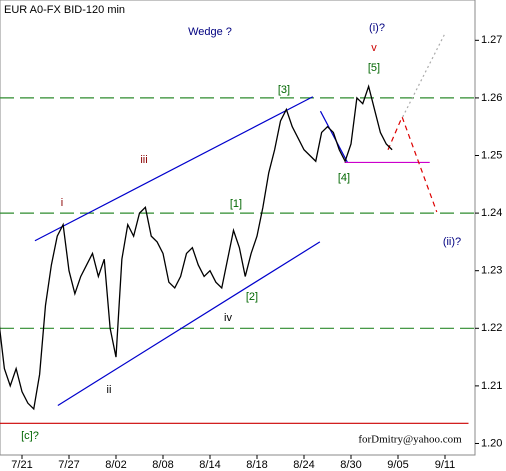 This screenshot has width=506, height=471. I want to click on annotation-label: forDmitry@yahoo.com, so click(410, 440).